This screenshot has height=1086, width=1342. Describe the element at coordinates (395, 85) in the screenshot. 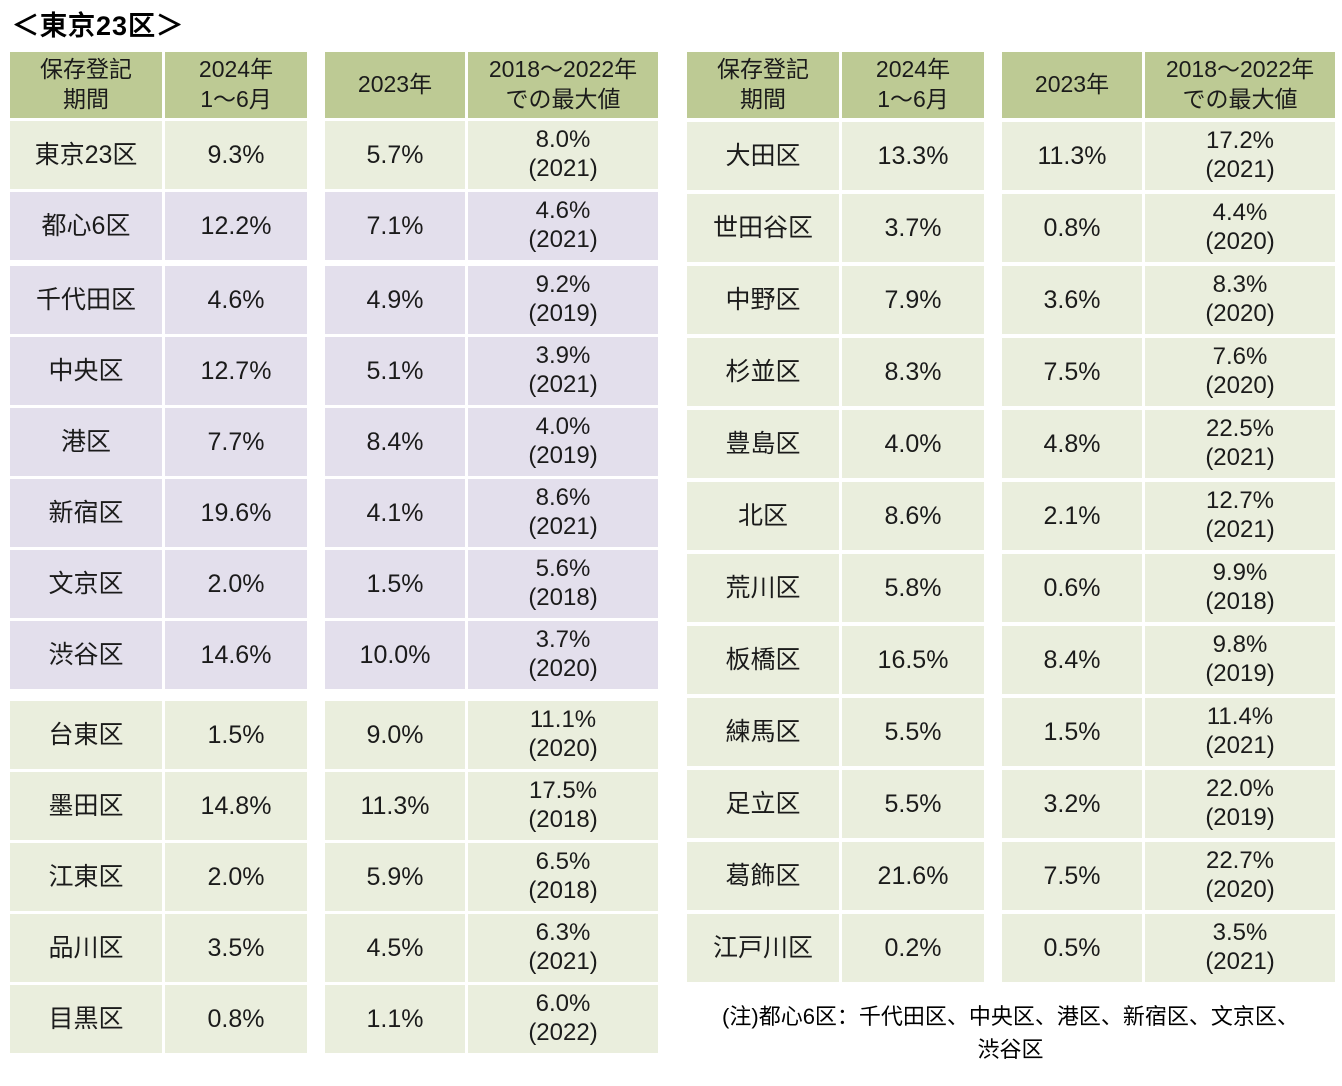

I see `column-header-2: 2023年` at that location.